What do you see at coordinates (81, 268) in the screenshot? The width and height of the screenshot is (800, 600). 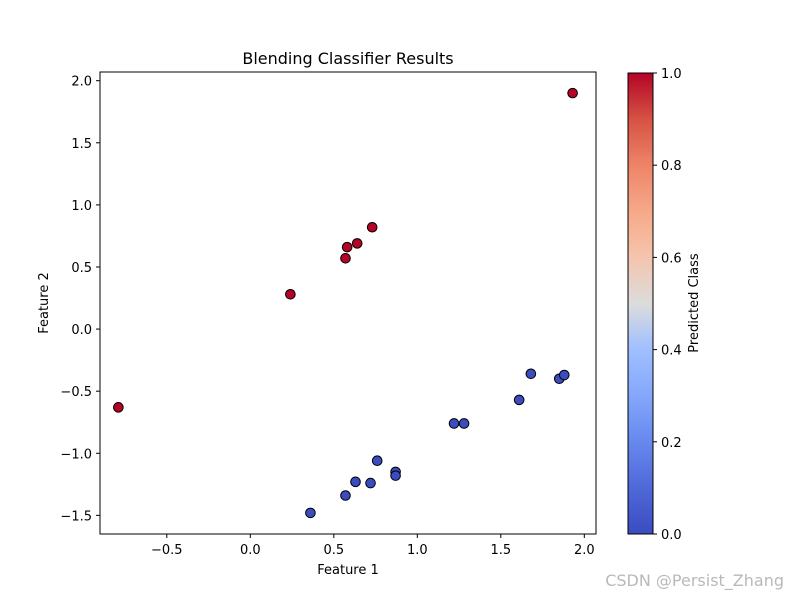 I see `y-tick-label: 0.5` at bounding box center [81, 268].